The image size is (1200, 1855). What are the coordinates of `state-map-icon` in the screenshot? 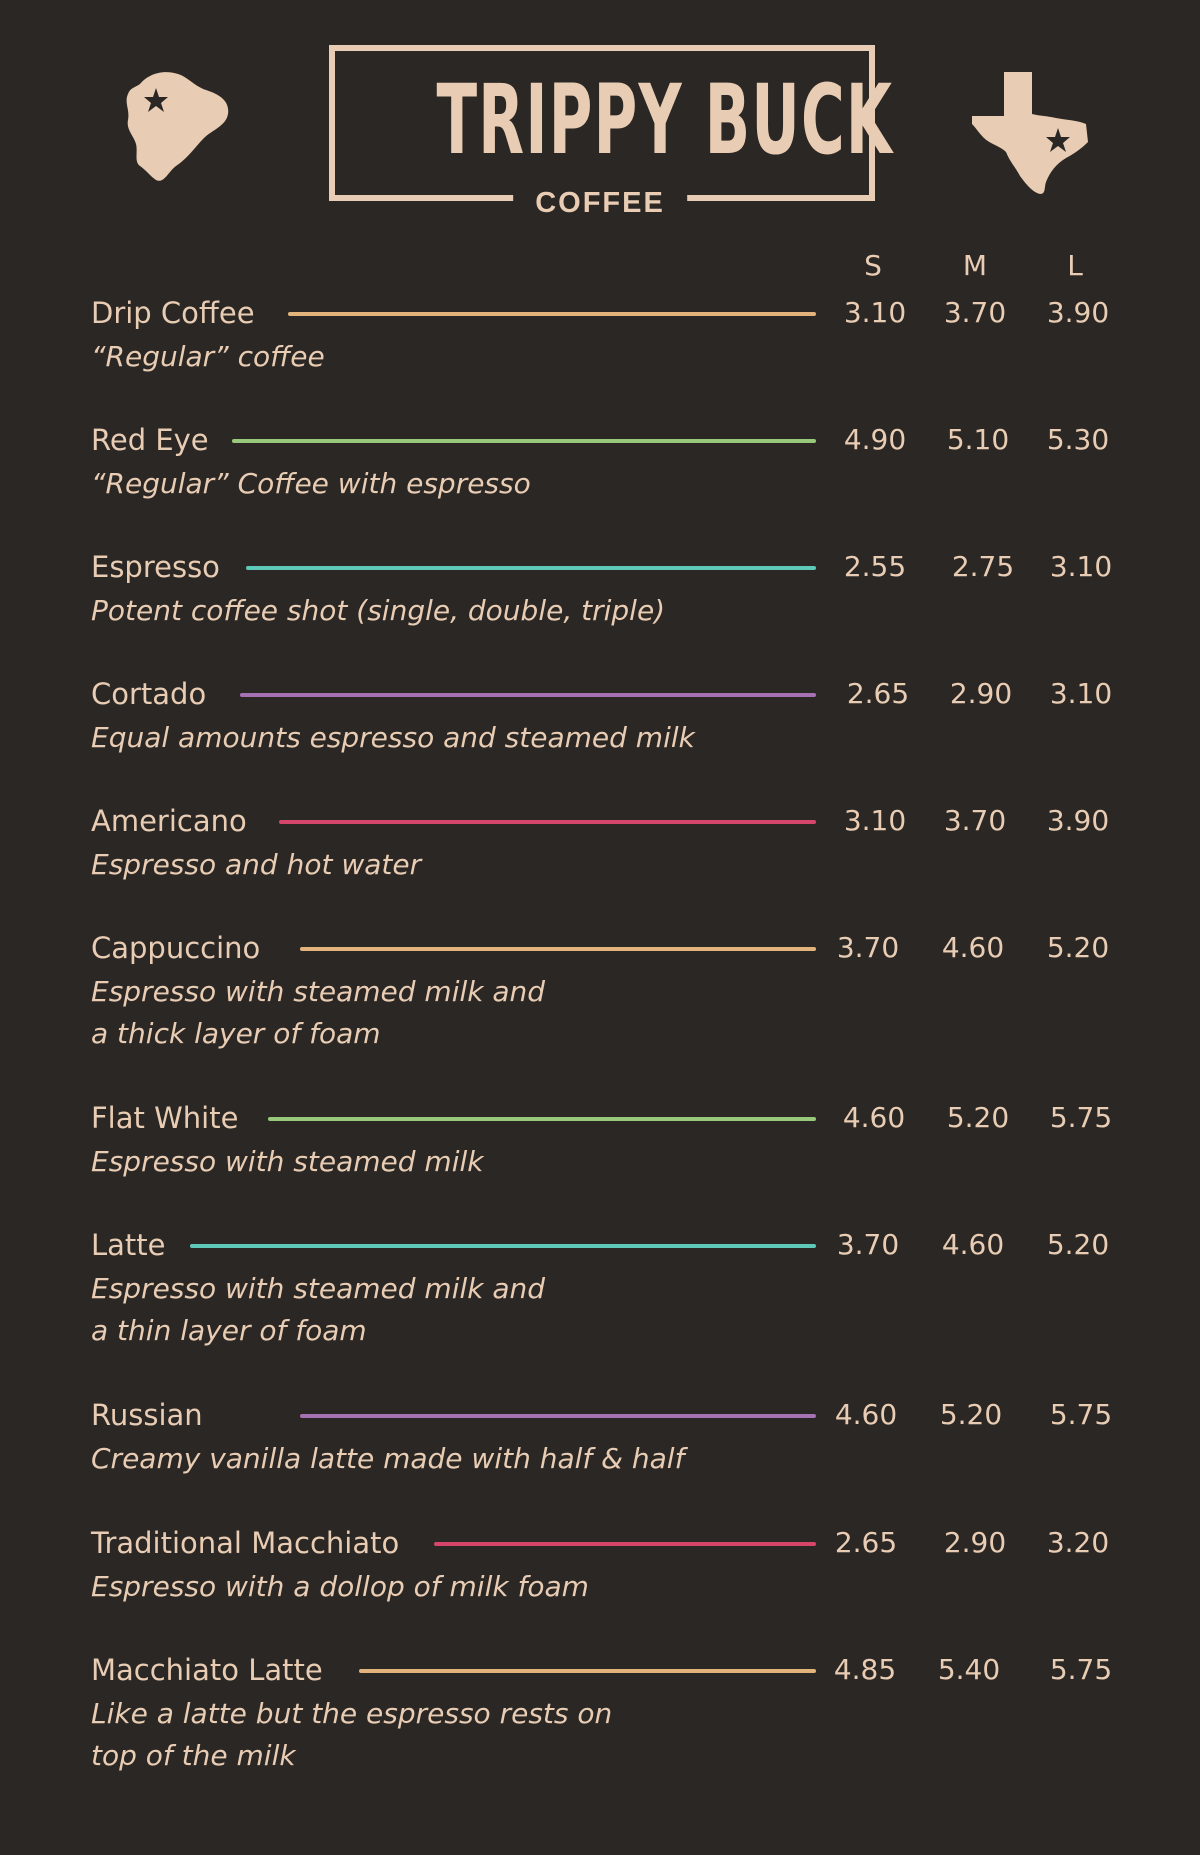 It's located at (177, 126).